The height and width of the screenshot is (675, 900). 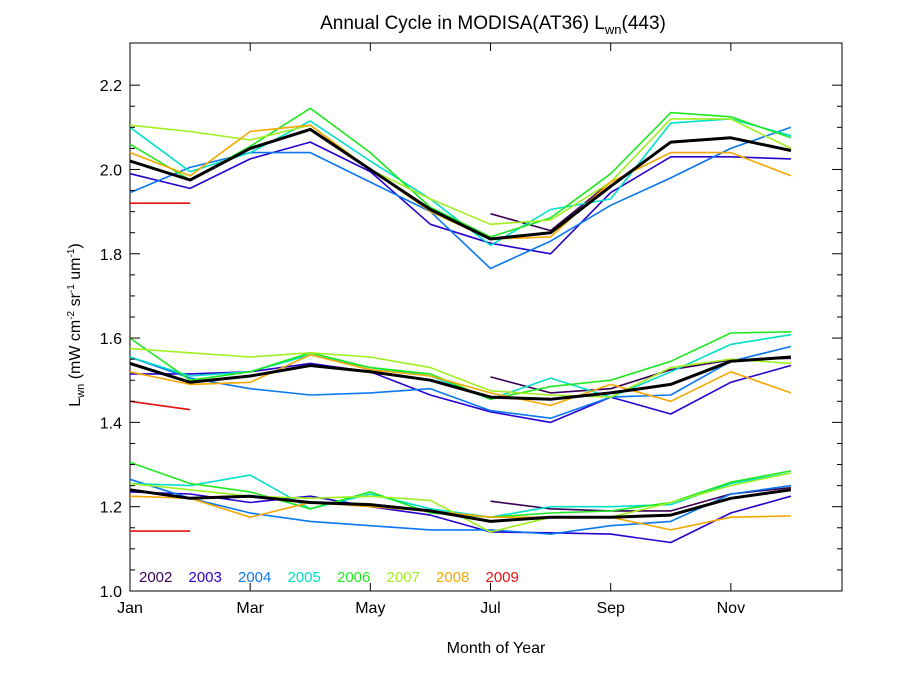 What do you see at coordinates (81, 391) in the screenshot?
I see `y-axis-title-subscript: wn` at bounding box center [81, 391].